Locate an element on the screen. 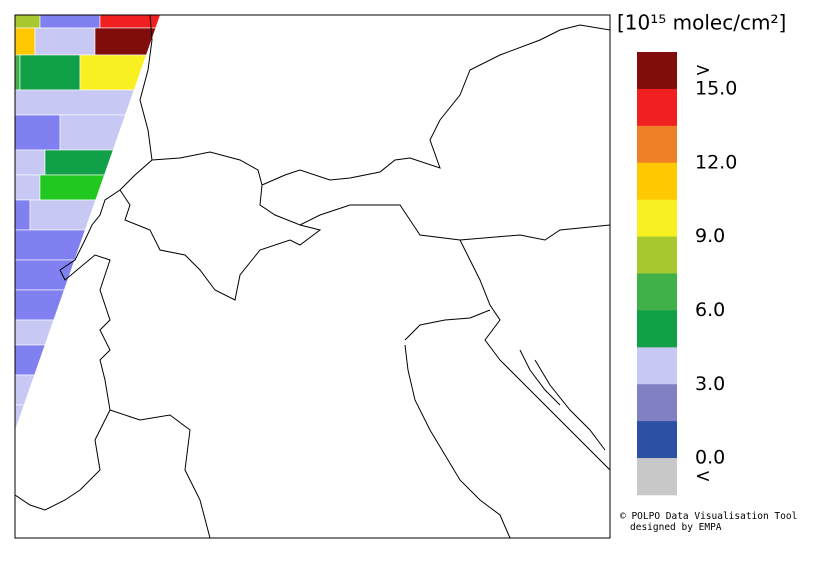  credit: designed by EMPA is located at coordinates (676, 527).